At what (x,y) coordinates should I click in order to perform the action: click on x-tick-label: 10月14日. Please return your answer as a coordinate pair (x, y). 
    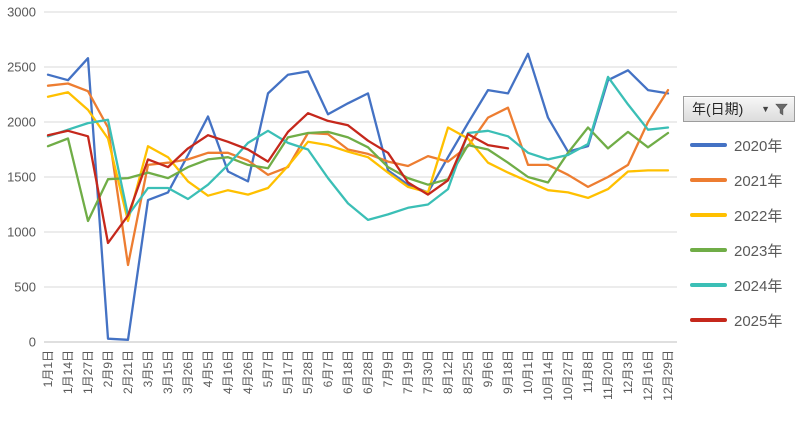
    Looking at the image, I should click on (548, 375).